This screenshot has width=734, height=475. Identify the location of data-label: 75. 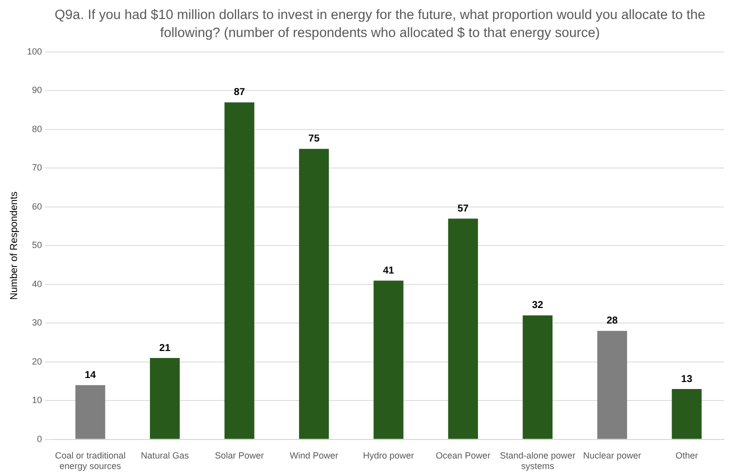
(314, 139).